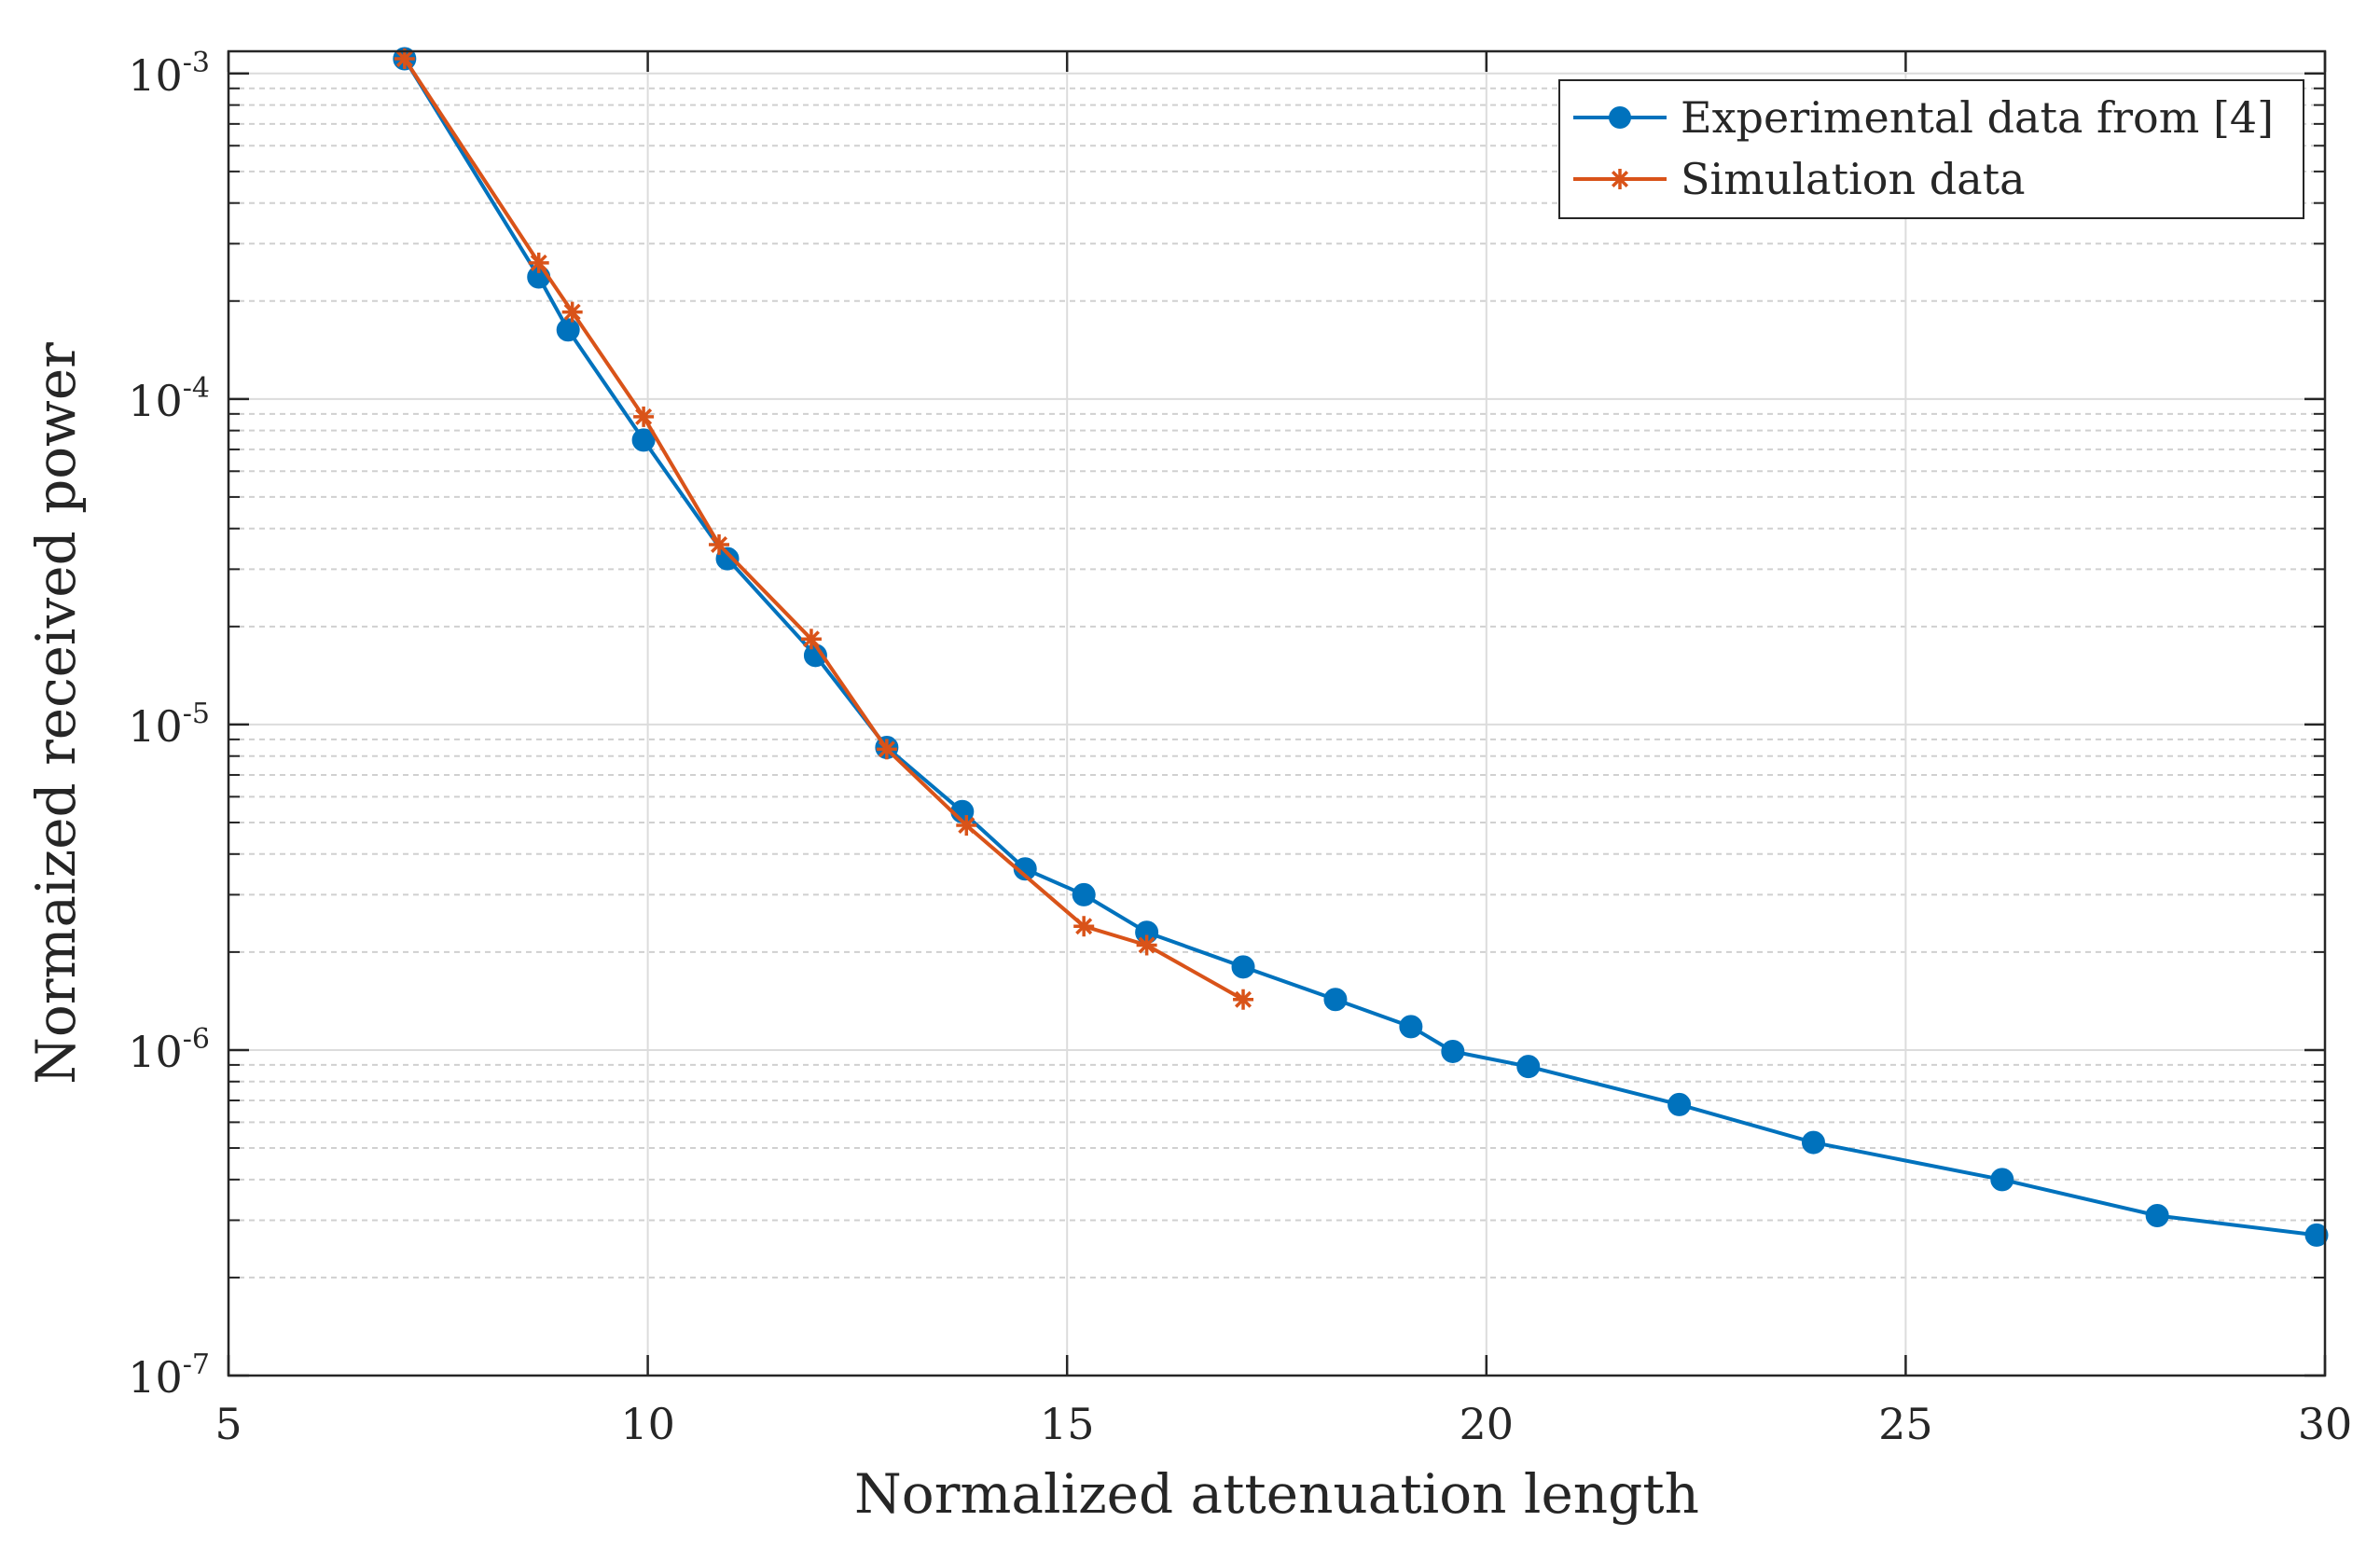 The image size is (2380, 1549). What do you see at coordinates (169, 399) in the screenshot?
I see `y-tick-label: 10⁻⁴` at bounding box center [169, 399].